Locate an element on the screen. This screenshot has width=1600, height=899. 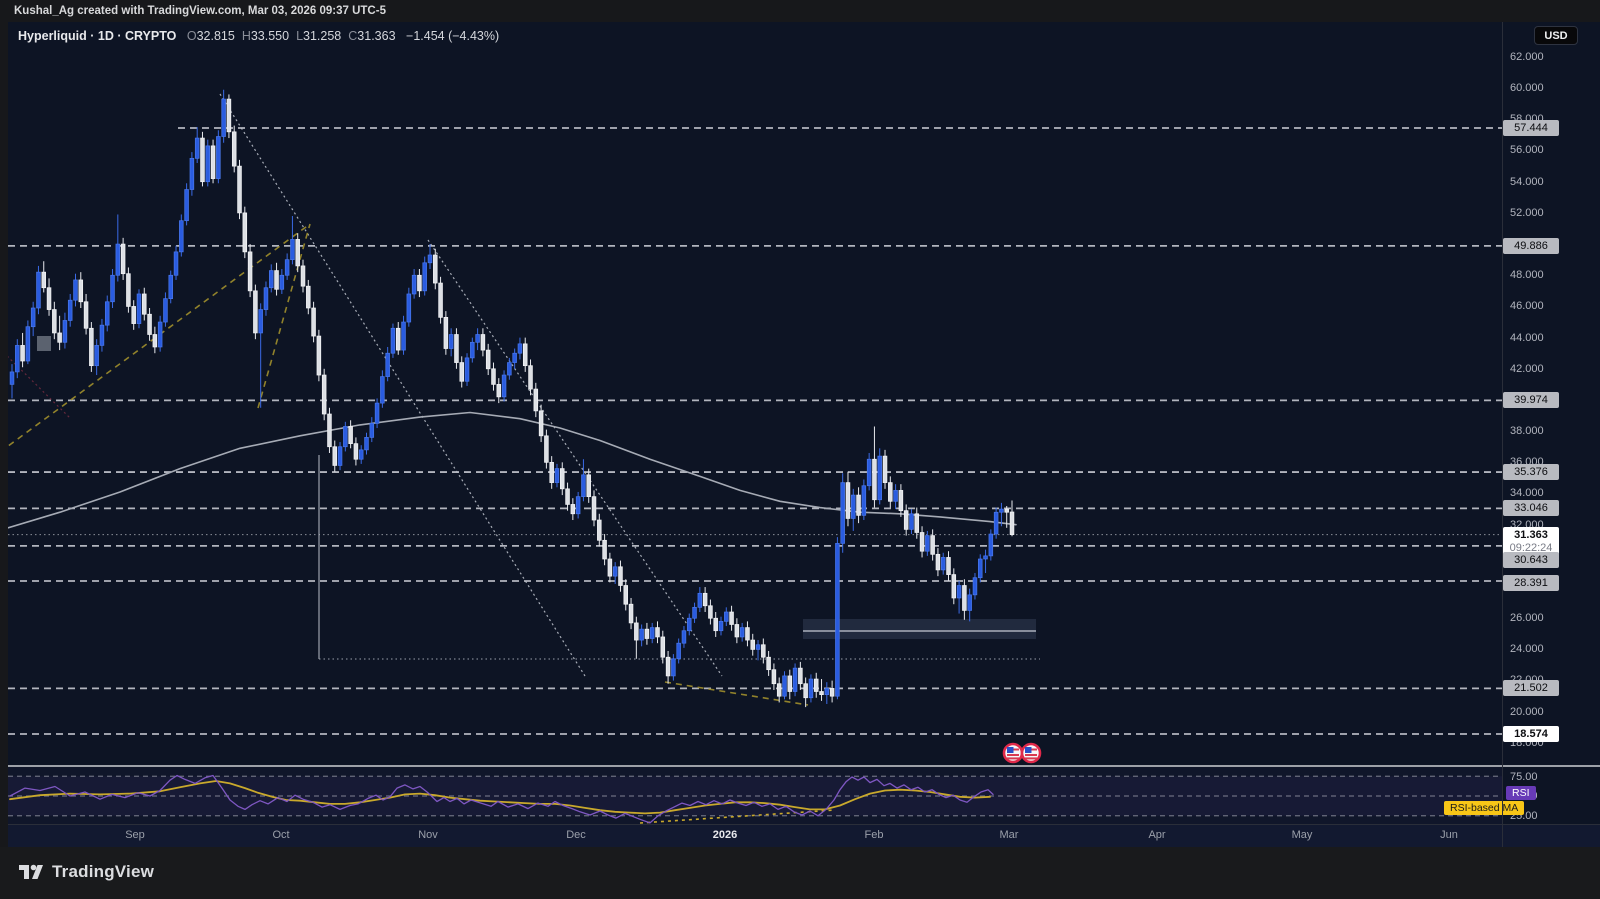
rsi-ma-last-value-badge: RSI-based MA is located at coordinates (1484, 808).